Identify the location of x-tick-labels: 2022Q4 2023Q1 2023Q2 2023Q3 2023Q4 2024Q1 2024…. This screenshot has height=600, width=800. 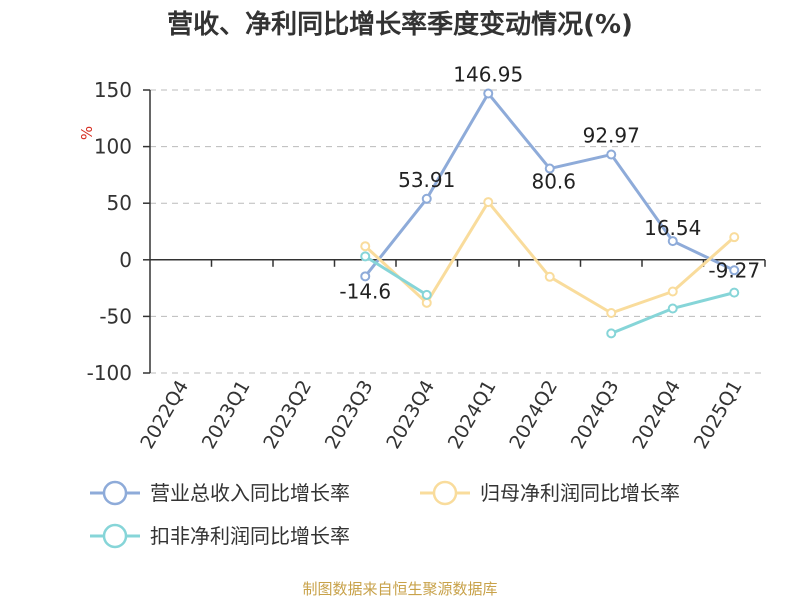
(441, 415).